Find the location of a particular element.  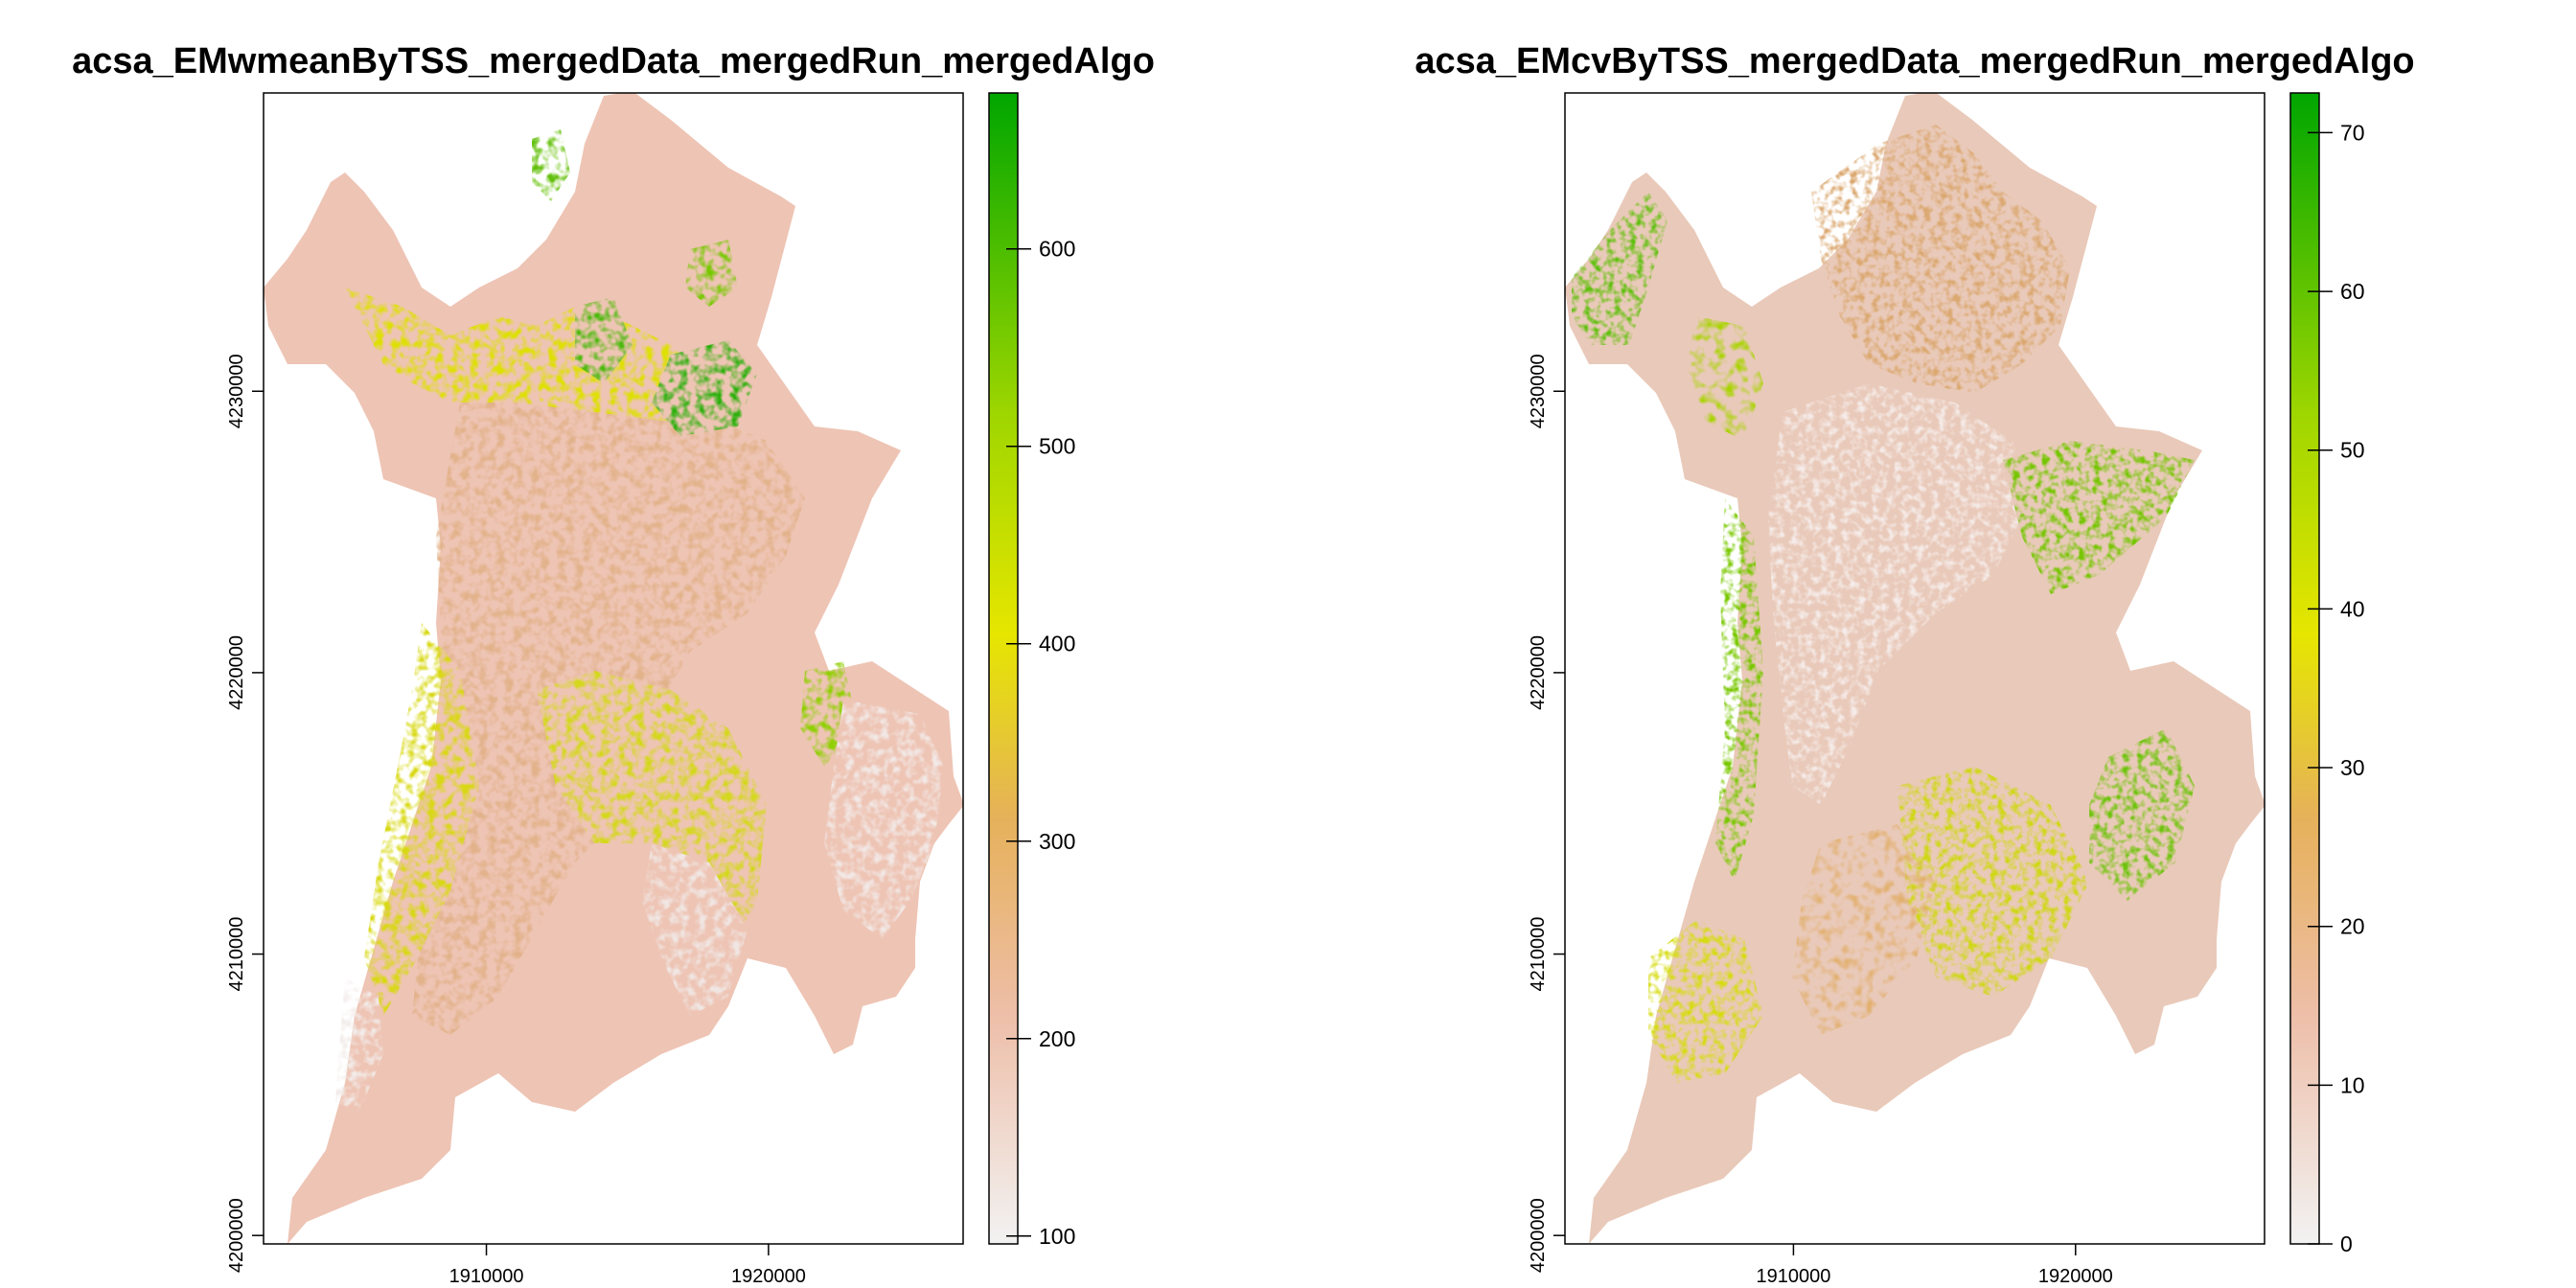

region-yellow-s-cv is located at coordinates (1705, 1001).